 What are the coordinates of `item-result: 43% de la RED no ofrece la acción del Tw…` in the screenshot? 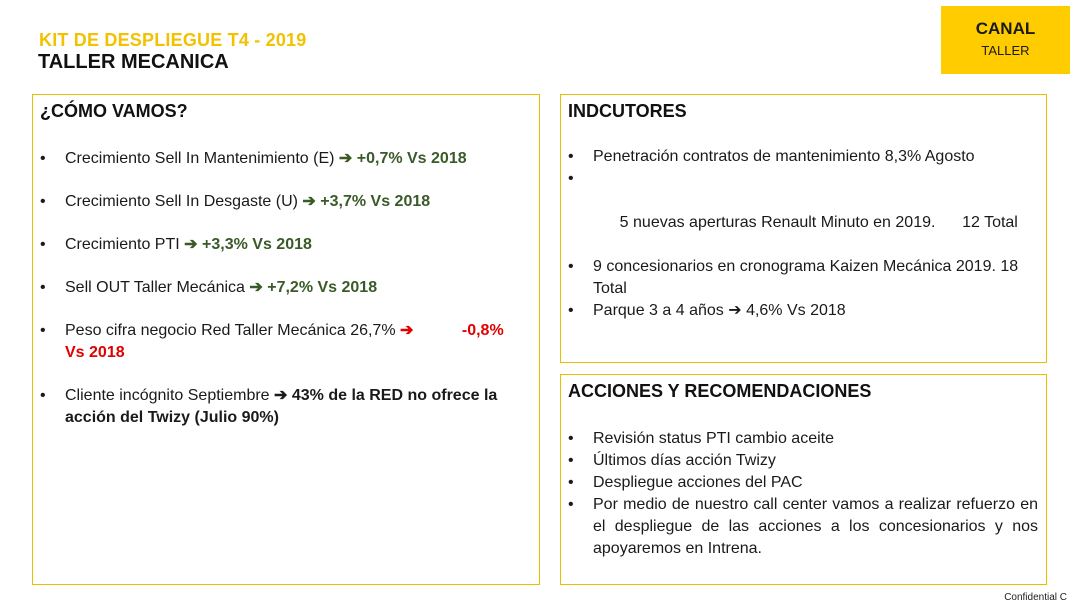 It's located at (281, 406).